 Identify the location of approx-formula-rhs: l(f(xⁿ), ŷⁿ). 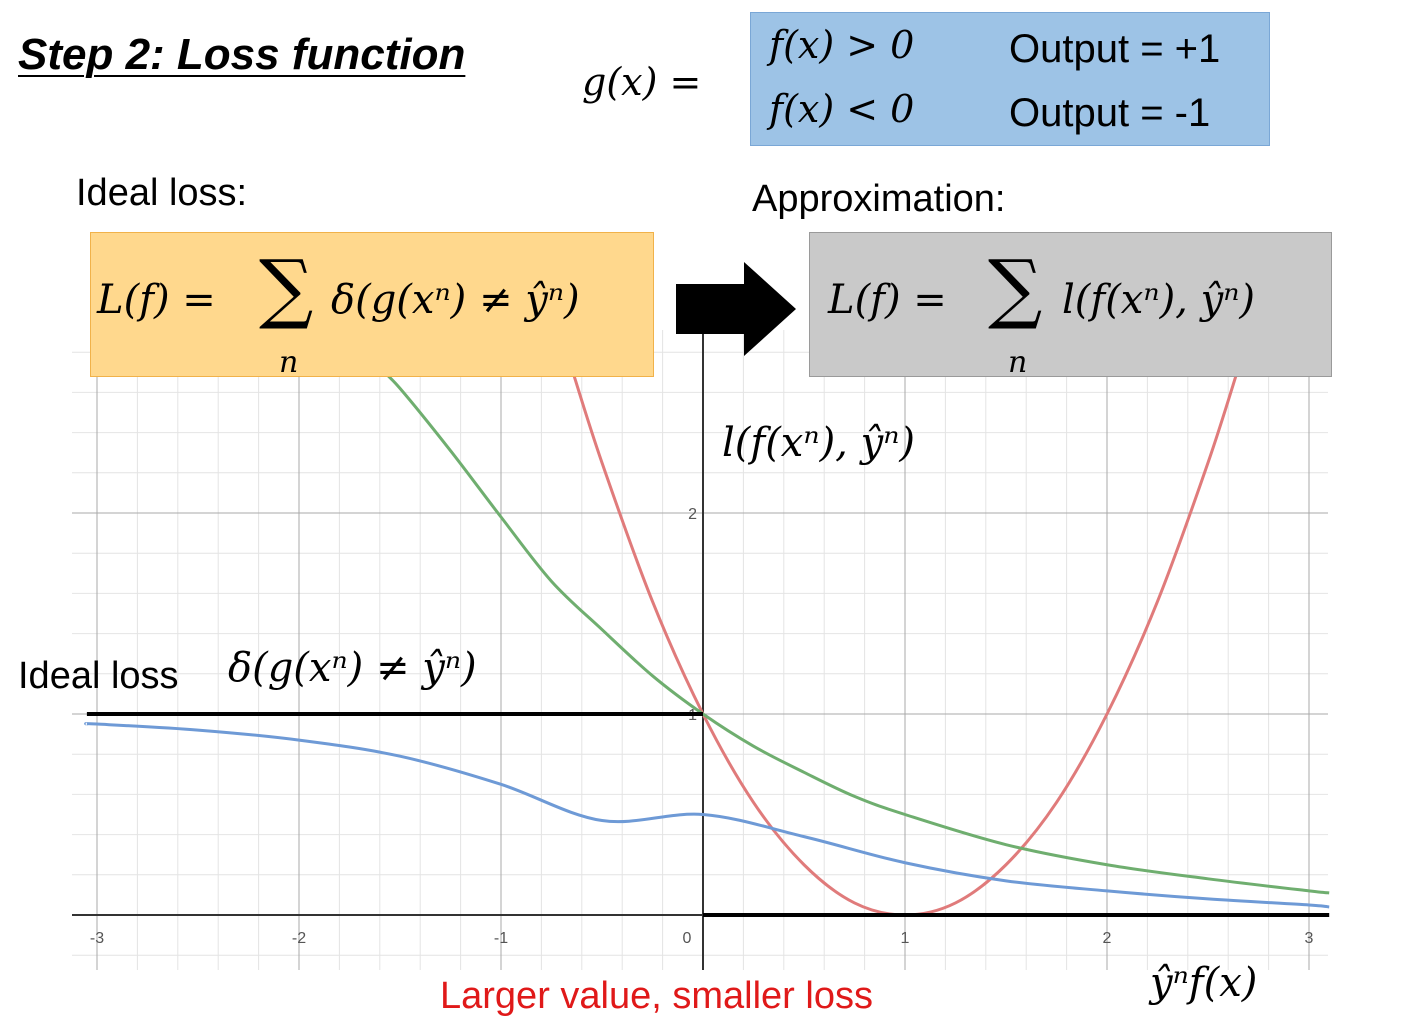
(1159, 300).